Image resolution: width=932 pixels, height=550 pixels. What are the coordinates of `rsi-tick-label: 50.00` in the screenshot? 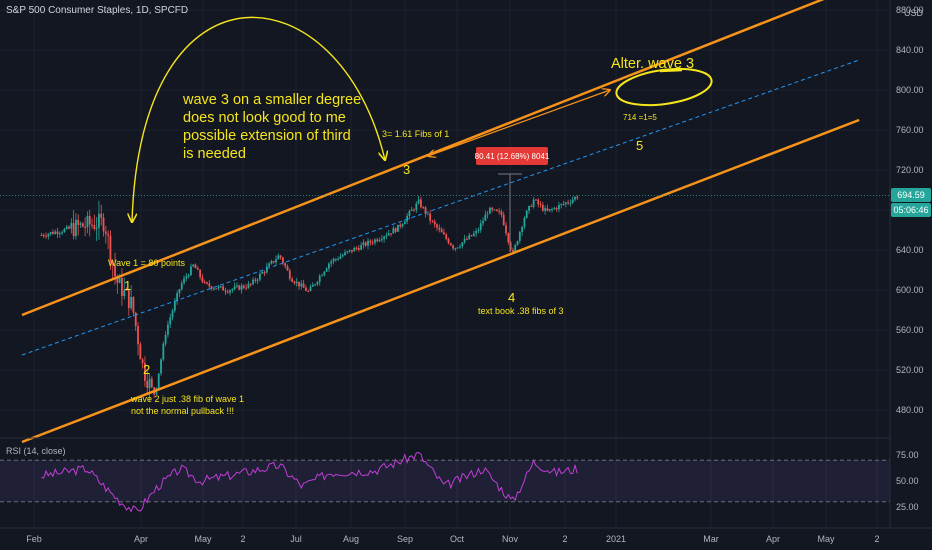 It's located at (907, 481).